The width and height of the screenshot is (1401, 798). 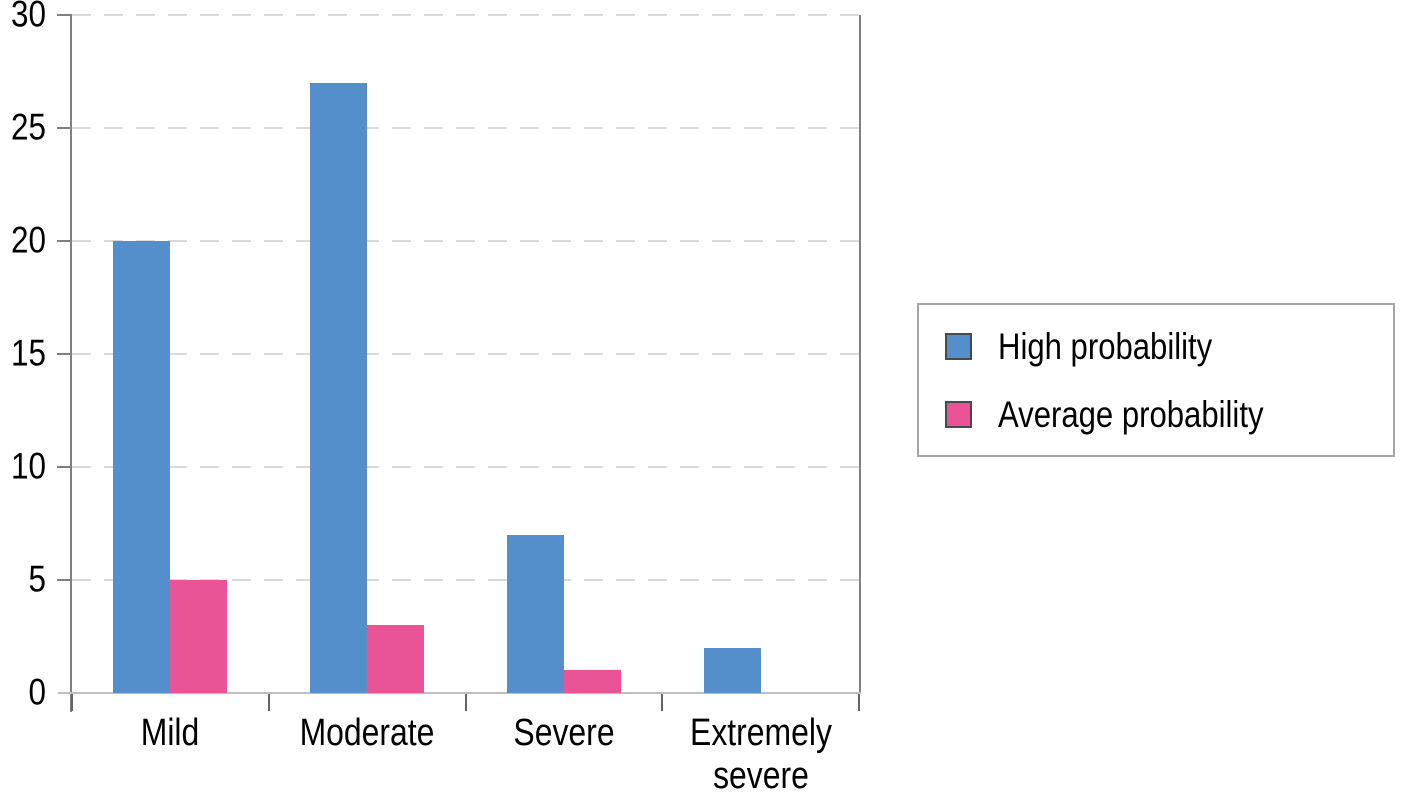 What do you see at coordinates (958, 346) in the screenshot?
I see `legend-swatch-high-probability` at bounding box center [958, 346].